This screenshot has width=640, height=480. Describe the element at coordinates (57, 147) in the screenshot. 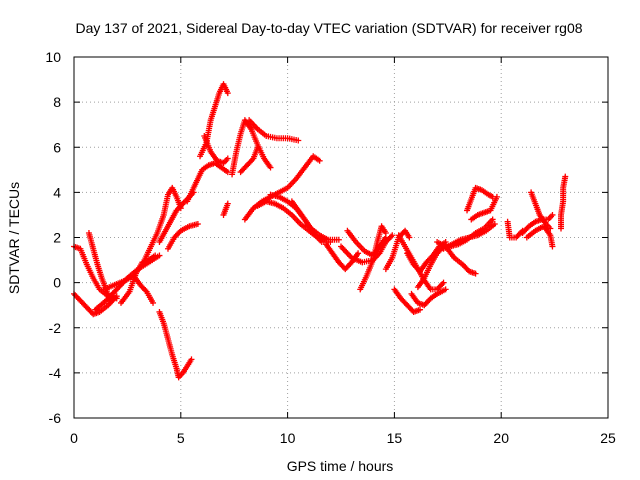

I see `y-tick-label: 6` at that location.